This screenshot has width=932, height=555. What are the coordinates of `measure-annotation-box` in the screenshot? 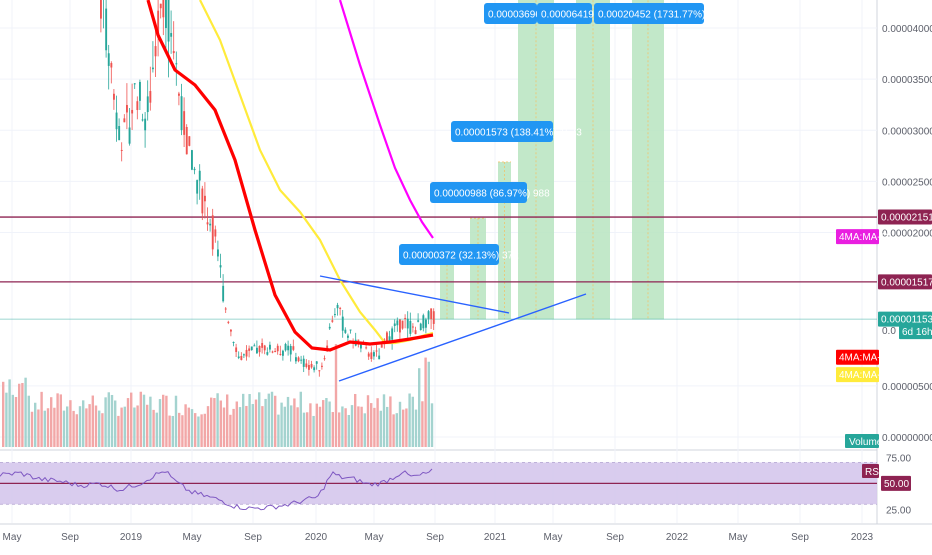 It's located at (502, 131).